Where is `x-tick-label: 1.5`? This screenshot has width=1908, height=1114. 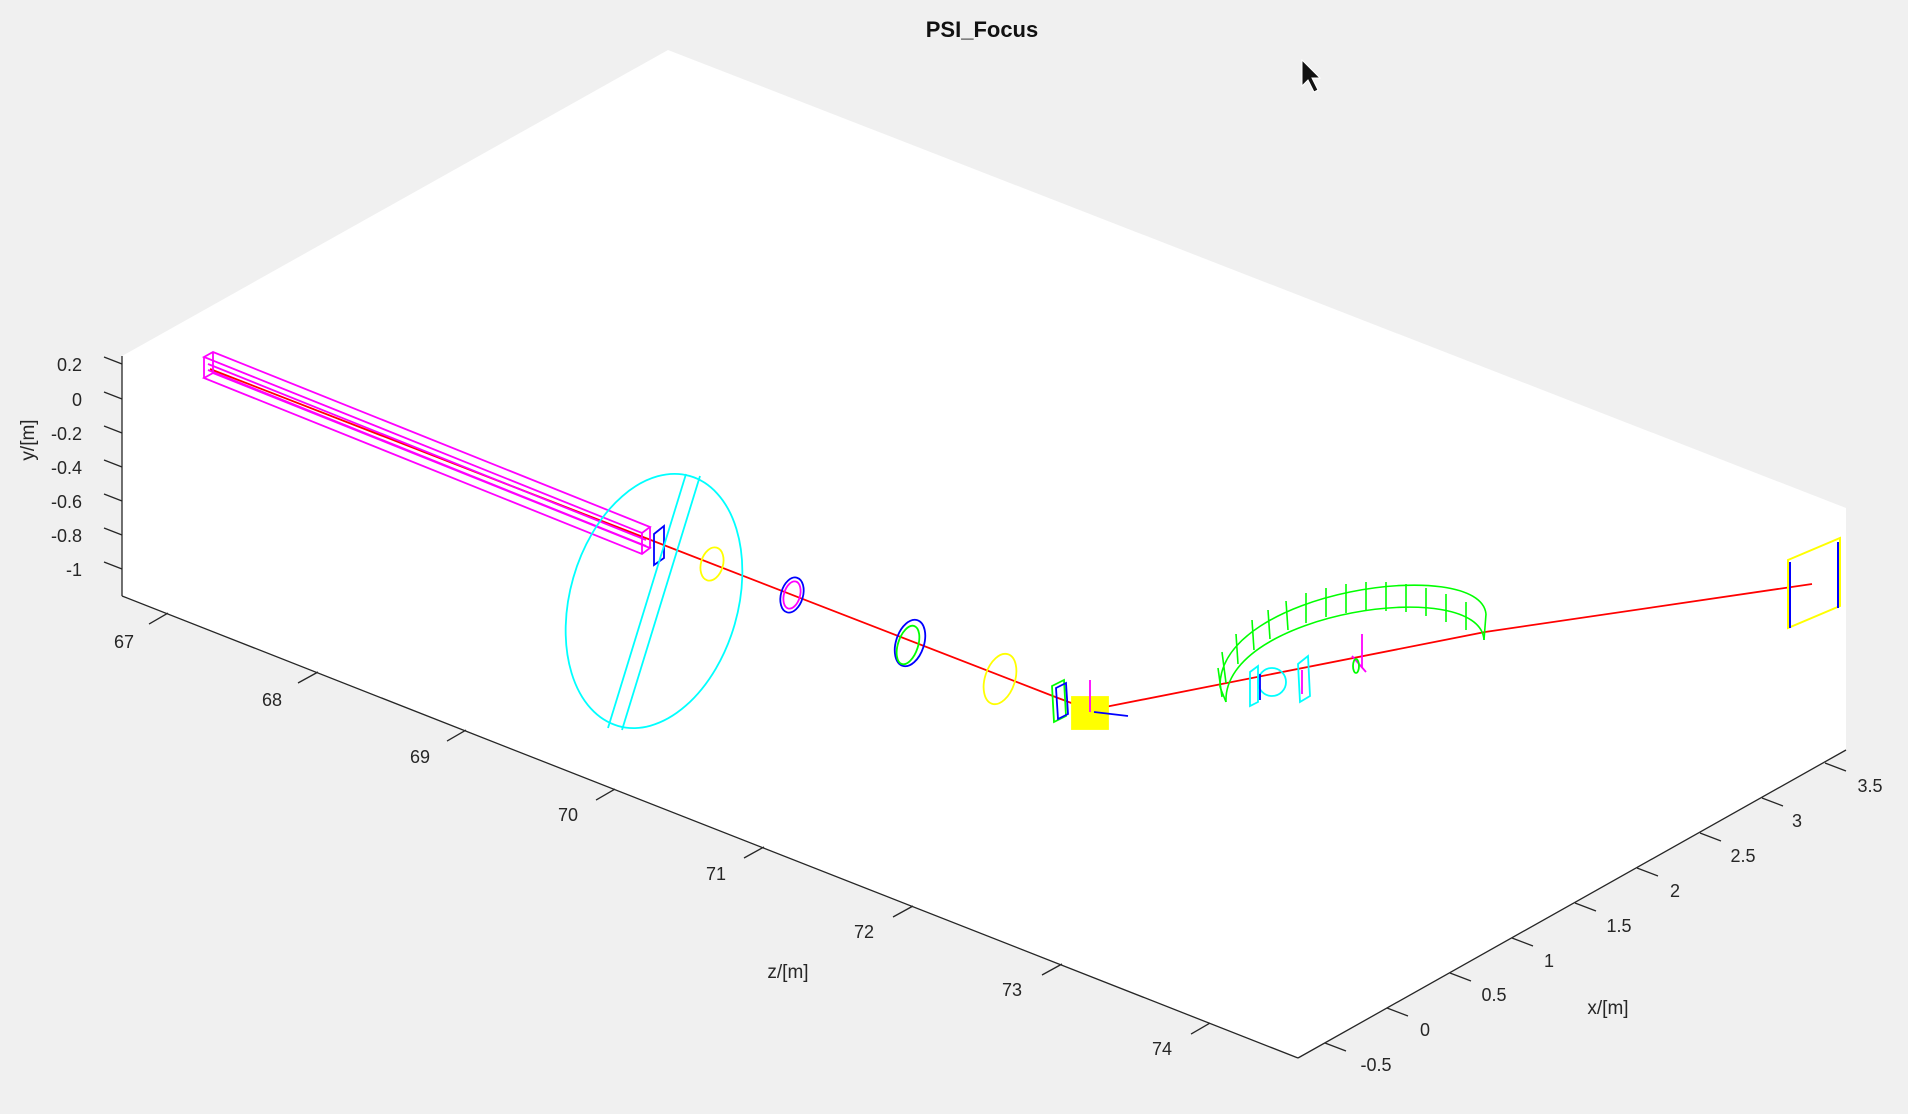
x-tick-label: 1.5 is located at coordinates (1618, 926).